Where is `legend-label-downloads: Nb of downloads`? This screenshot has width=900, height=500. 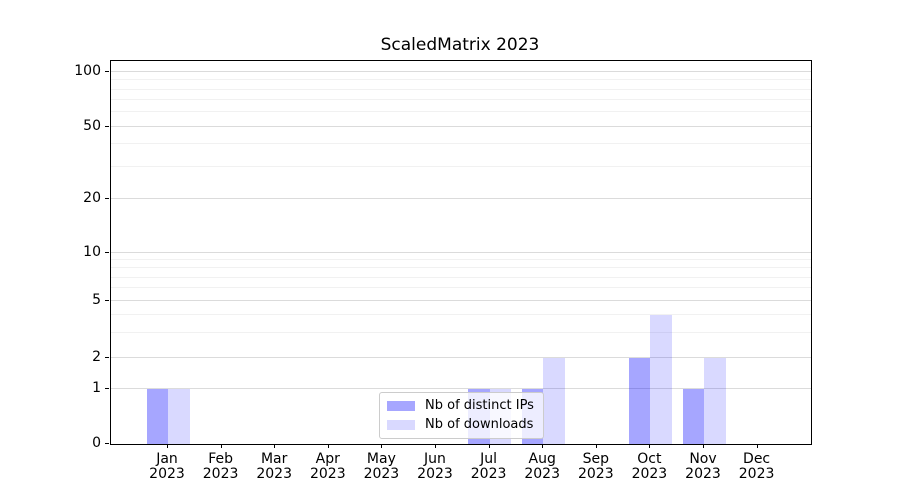 legend-label-downloads: Nb of downloads is located at coordinates (479, 424).